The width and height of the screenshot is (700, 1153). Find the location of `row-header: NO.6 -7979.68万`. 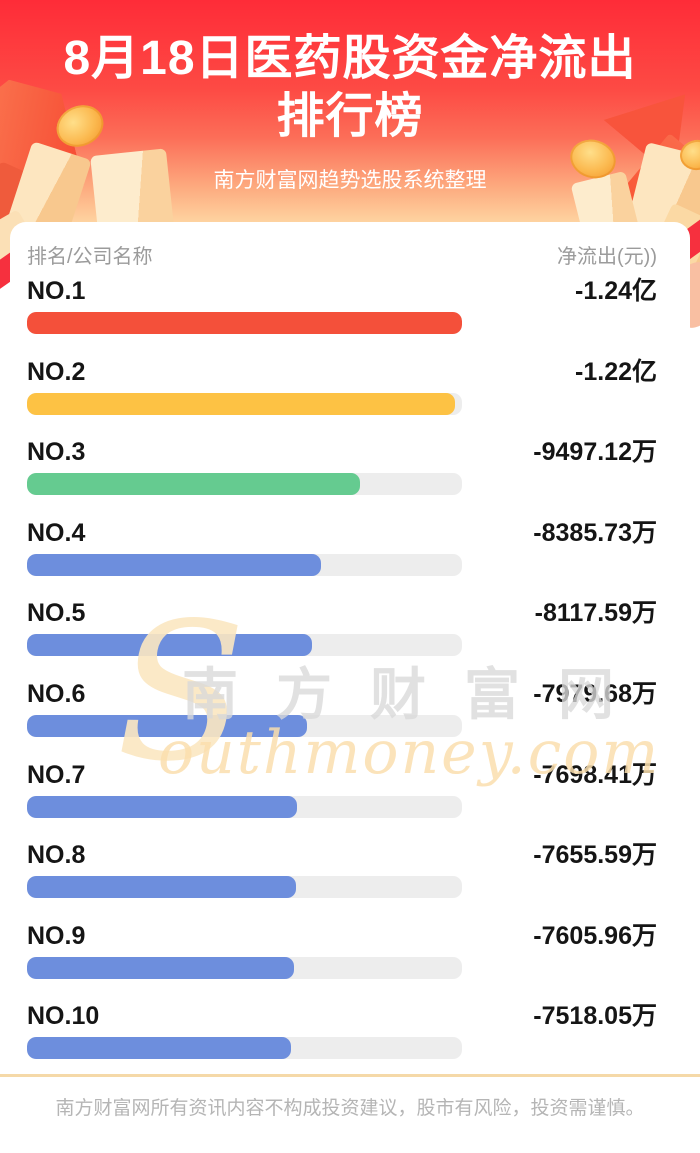

row-header: NO.6 -7979.68万 is located at coordinates (342, 694).